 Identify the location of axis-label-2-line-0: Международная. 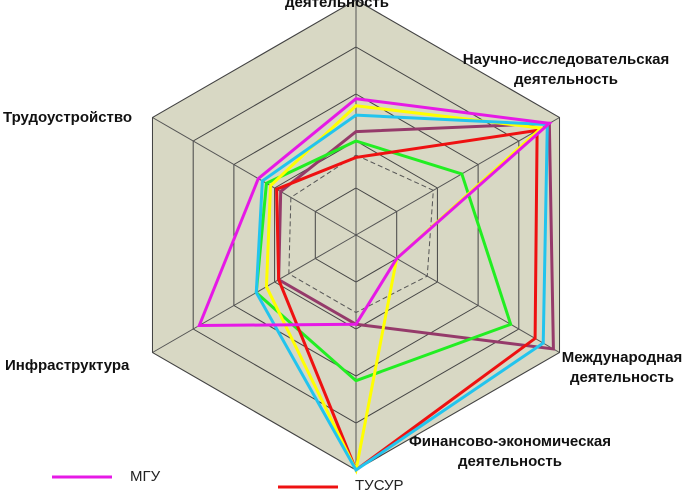
(622, 357).